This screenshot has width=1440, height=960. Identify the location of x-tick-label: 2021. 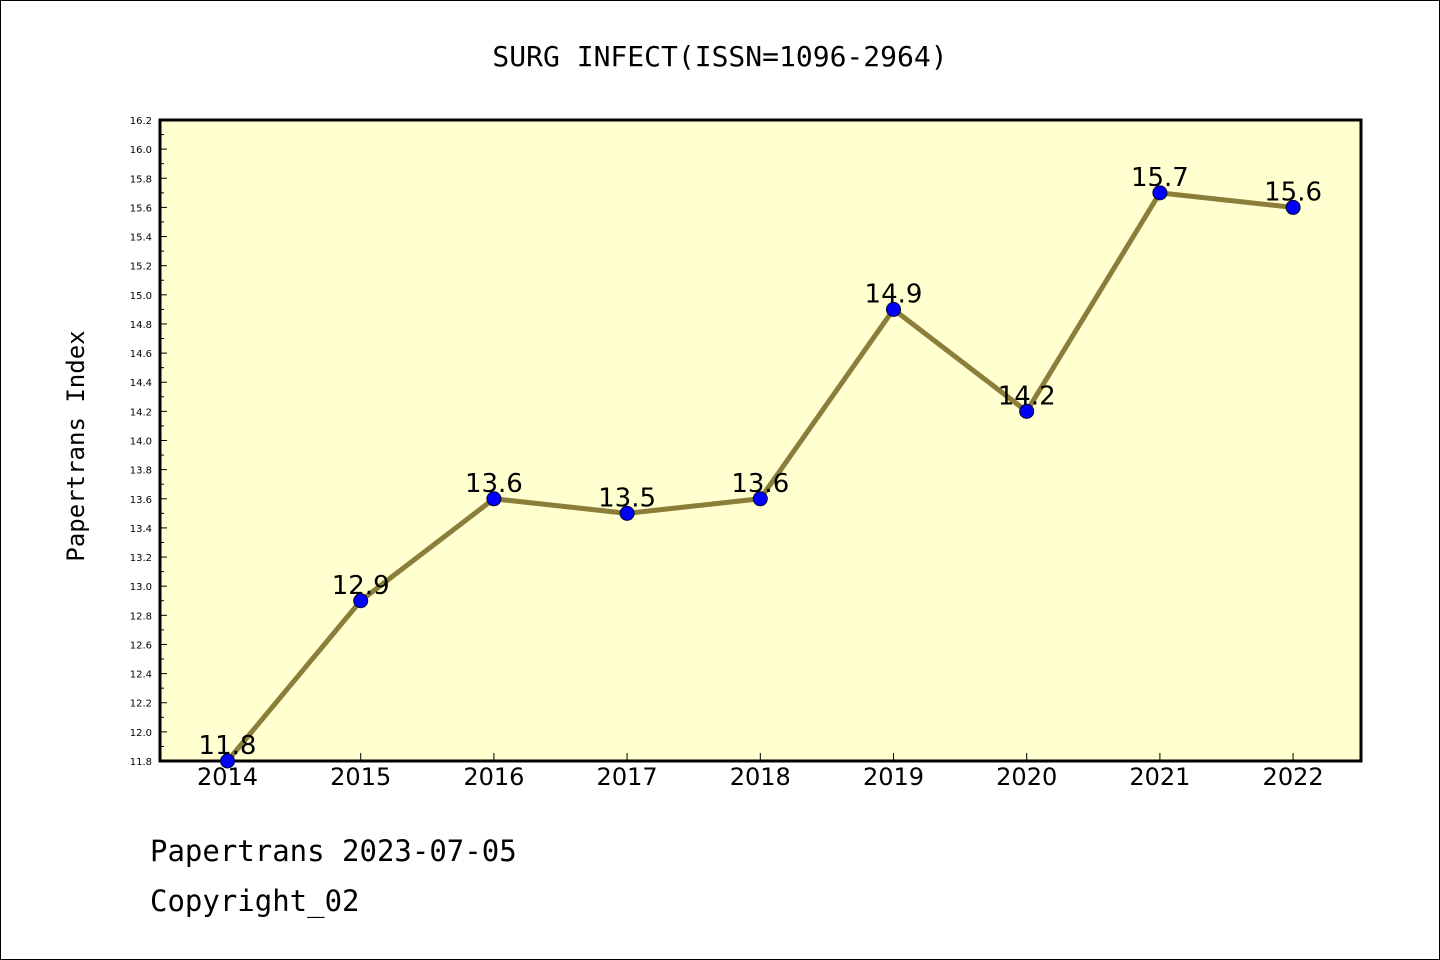
(1159, 777).